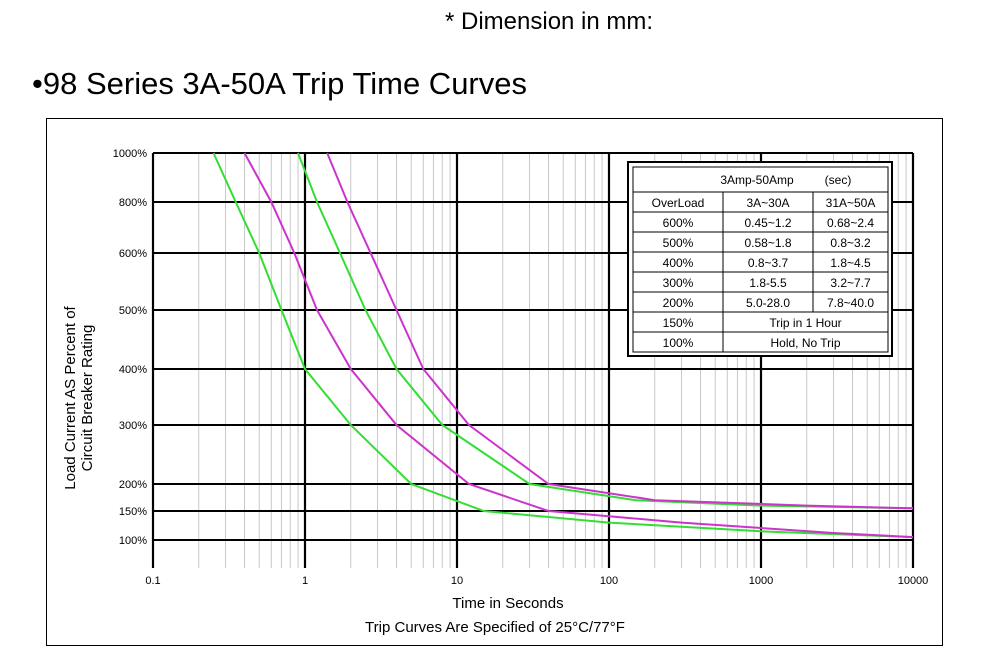 The image size is (1000, 667). Describe the element at coordinates (678, 283) in the screenshot. I see `table-cell: 300%` at that location.